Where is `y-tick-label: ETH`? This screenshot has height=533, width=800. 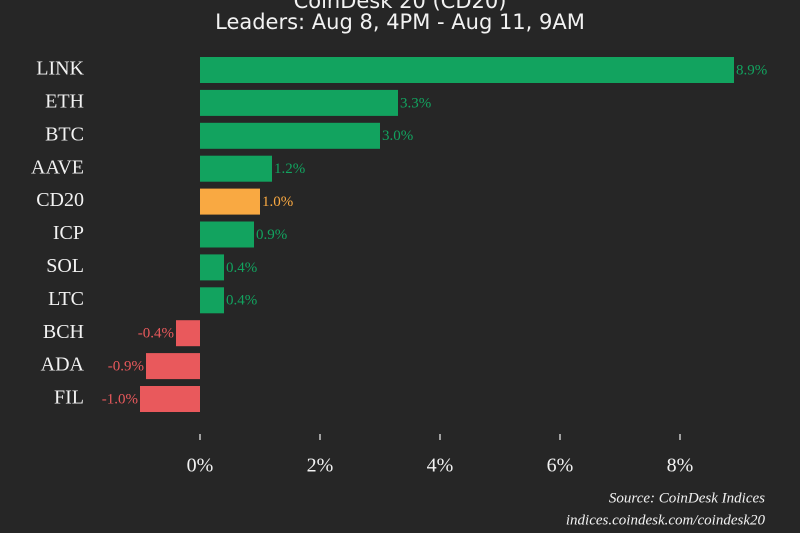 y-tick-label: ETH is located at coordinates (64, 101).